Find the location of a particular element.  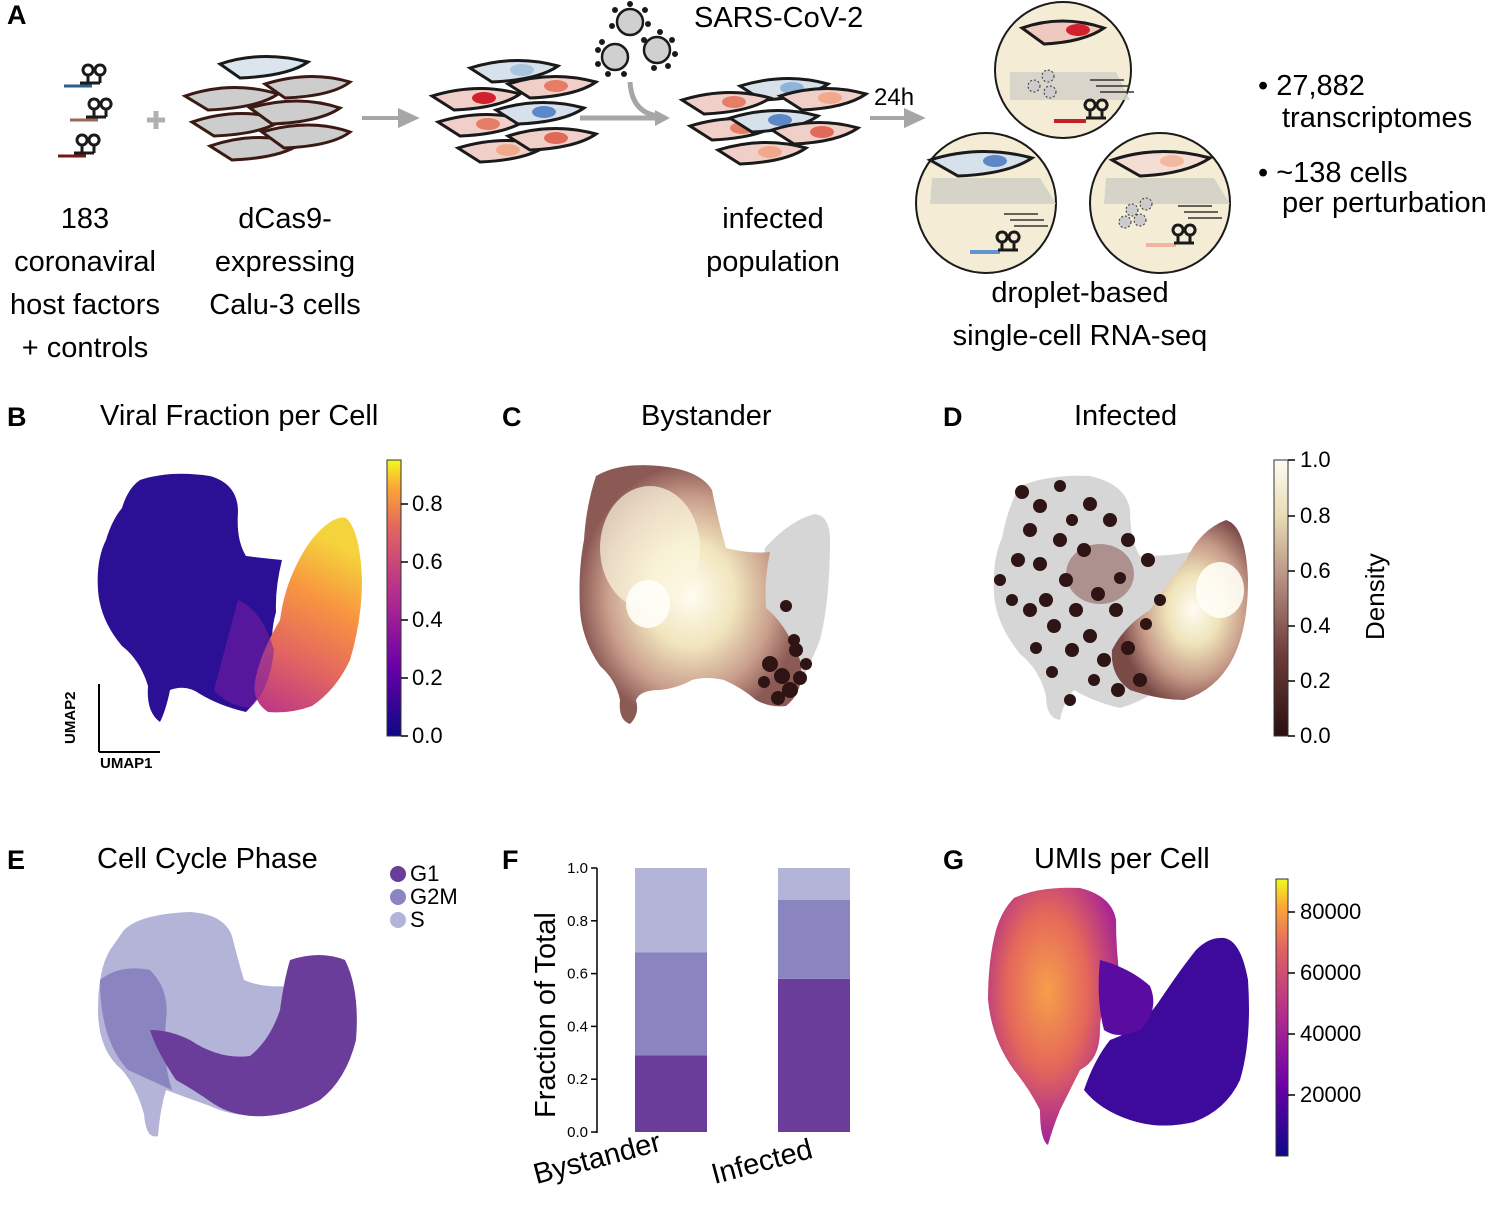

legend-g1-label: G1 is located at coordinates (425, 873).